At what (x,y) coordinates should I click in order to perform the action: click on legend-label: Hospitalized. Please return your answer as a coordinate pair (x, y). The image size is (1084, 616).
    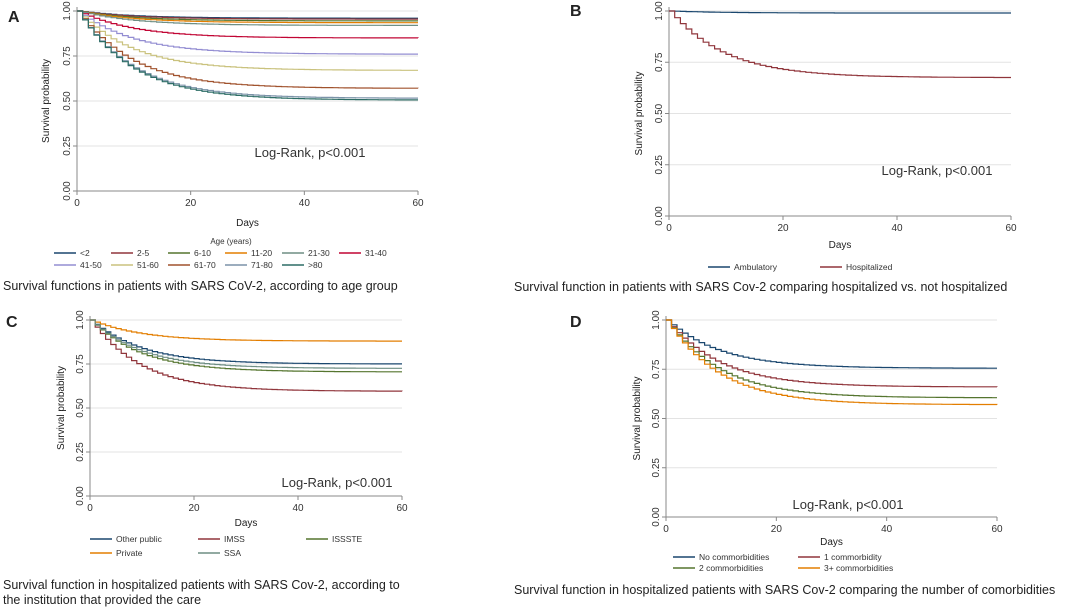
    Looking at the image, I should click on (869, 267).